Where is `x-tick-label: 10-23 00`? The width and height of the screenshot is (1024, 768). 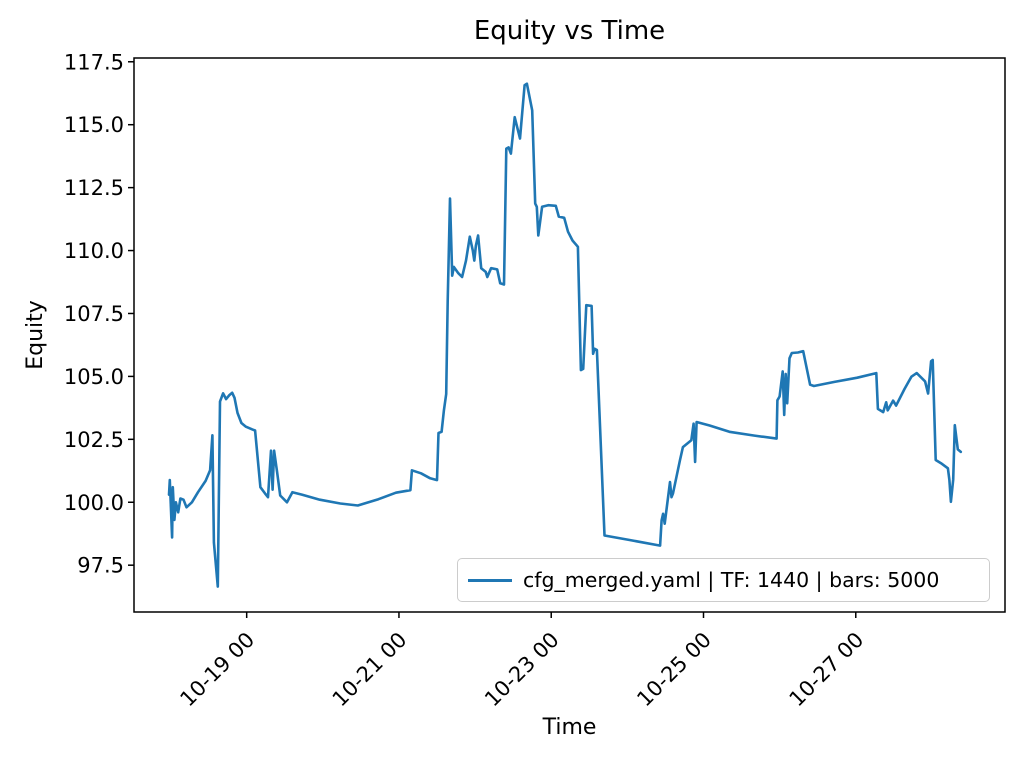 x-tick-label: 10-23 00 is located at coordinates (522, 670).